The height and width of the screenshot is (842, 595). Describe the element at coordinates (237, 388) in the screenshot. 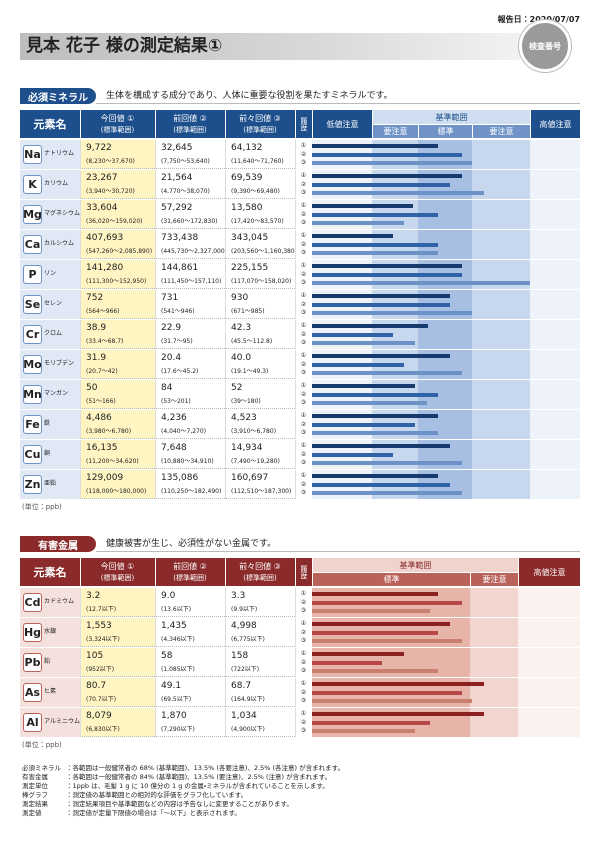

I see `value: 52` at that location.